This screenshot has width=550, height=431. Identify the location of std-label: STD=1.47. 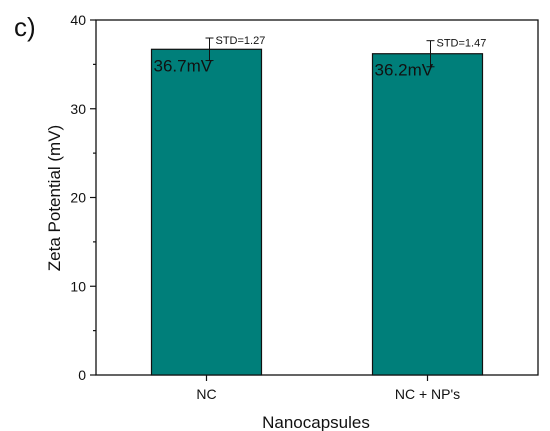
(462, 44).